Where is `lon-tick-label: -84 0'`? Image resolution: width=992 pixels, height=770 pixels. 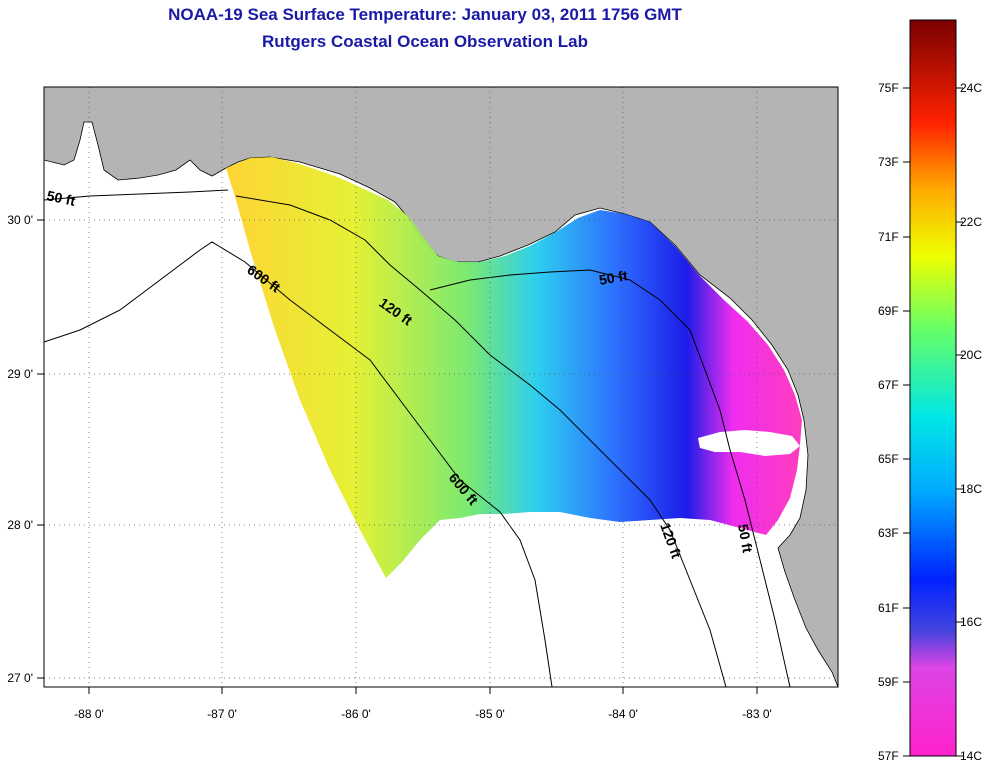 lon-tick-label: -84 0' is located at coordinates (623, 714).